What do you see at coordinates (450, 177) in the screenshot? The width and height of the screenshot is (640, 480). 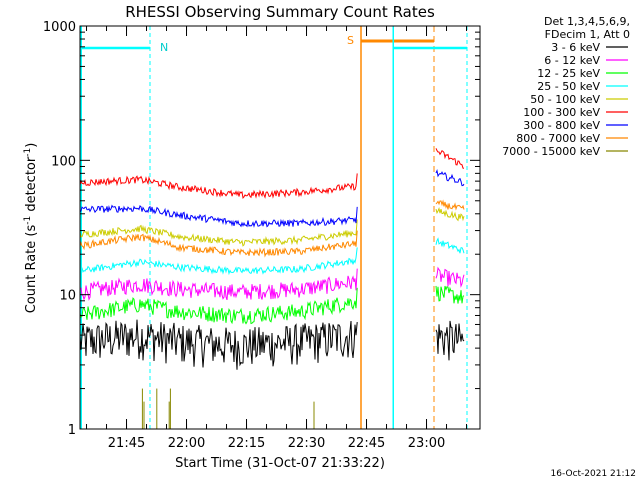 I see `series-300-800-kev-segb` at bounding box center [450, 177].